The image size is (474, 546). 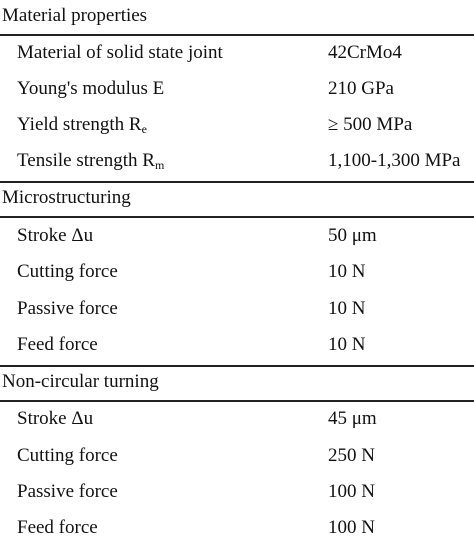 What do you see at coordinates (237, 236) in the screenshot?
I see `table-row: Stroke Δu 50 μm` at bounding box center [237, 236].